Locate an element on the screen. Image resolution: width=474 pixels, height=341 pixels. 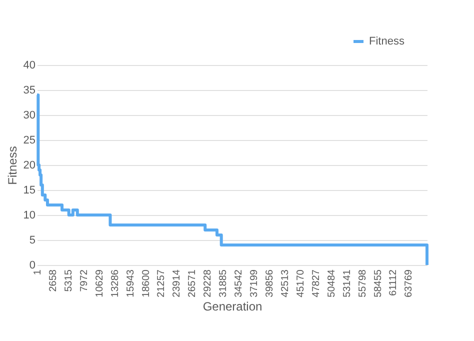
y-tick-label: 5 is located at coordinates (32, 240).